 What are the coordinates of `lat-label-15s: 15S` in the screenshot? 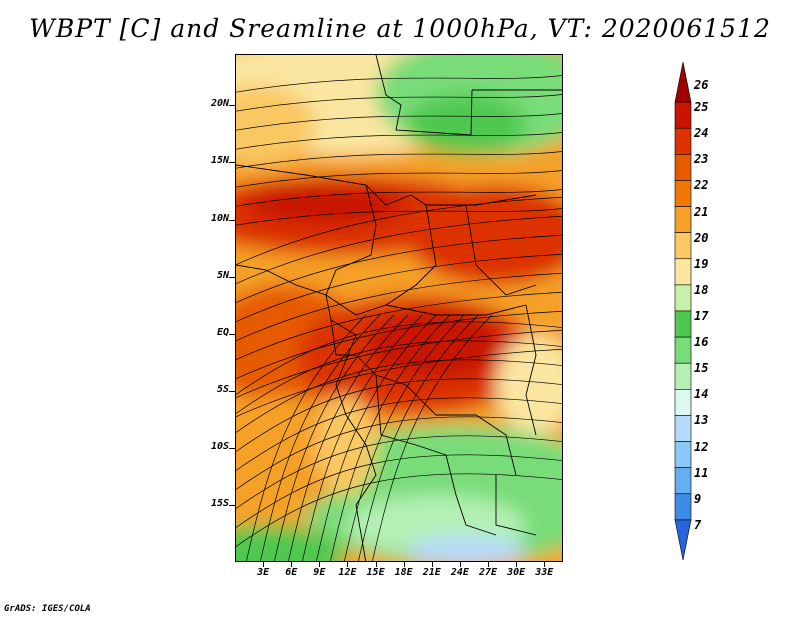 It's located at (219, 503).